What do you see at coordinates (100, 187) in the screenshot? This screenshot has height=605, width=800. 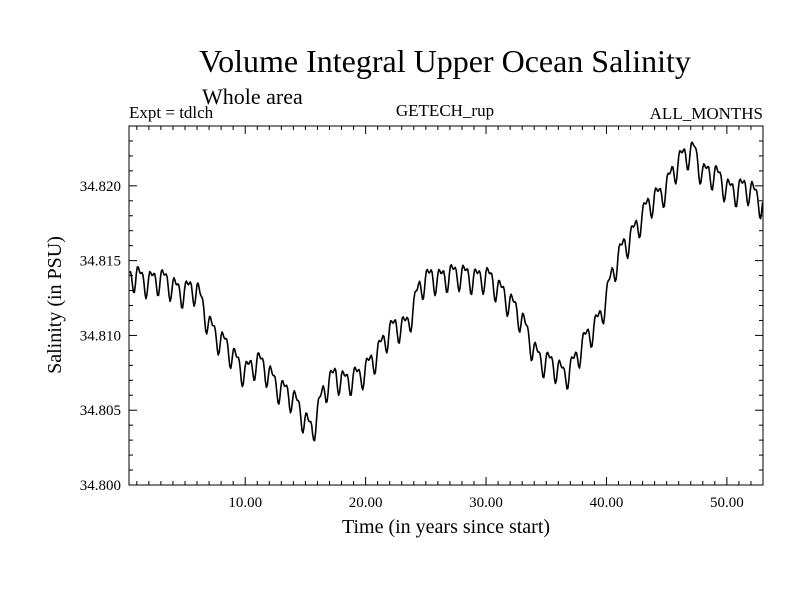 I see `y-tick-label: 34.820` at bounding box center [100, 187].